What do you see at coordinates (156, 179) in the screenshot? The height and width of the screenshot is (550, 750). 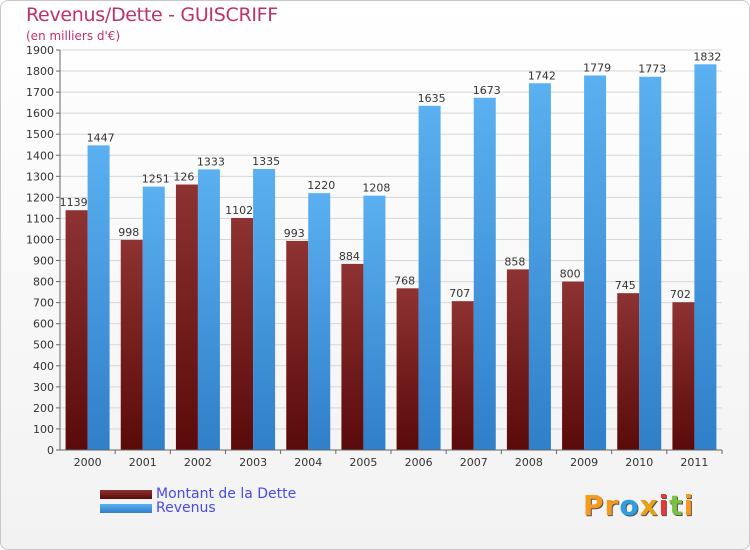 I see `data-label: 1251` at bounding box center [156, 179].